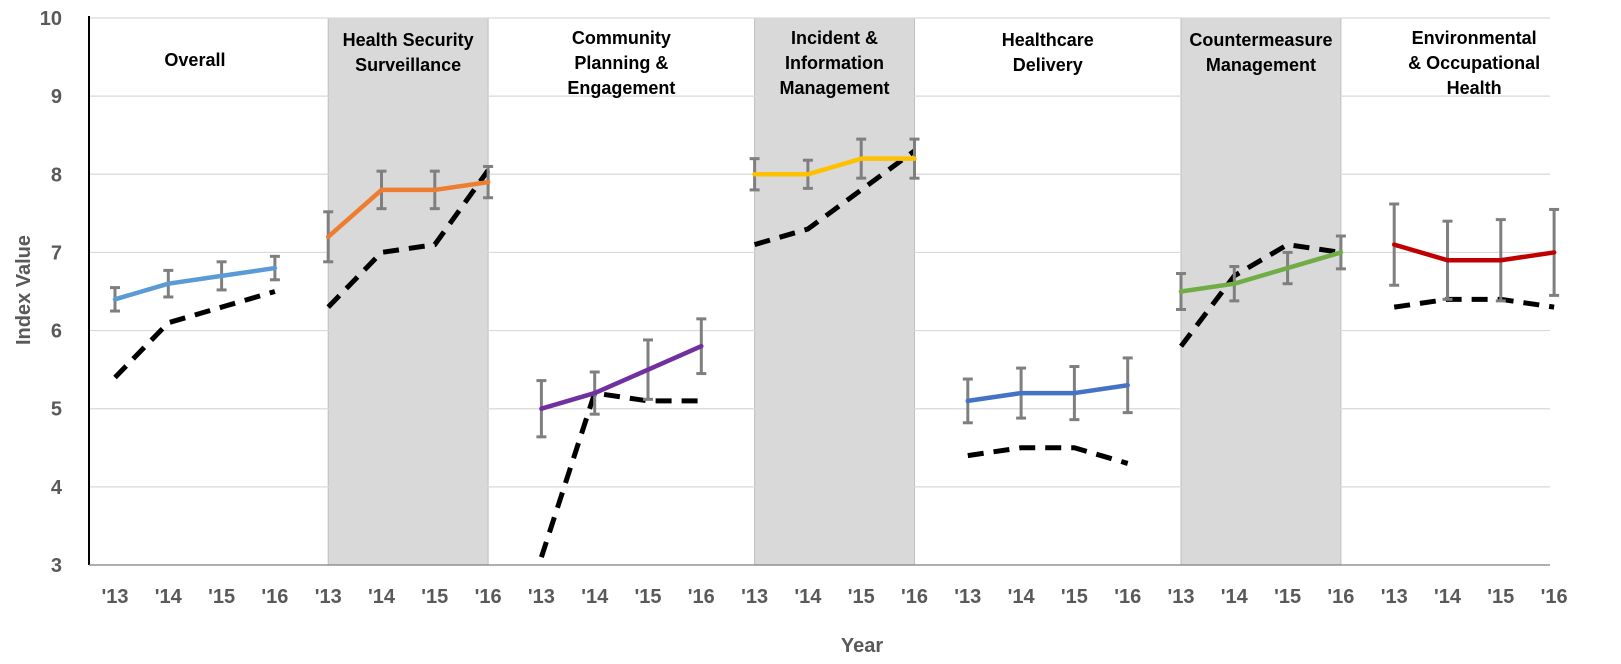 Image resolution: width=1621 pixels, height=664 pixels. Describe the element at coordinates (56, 175) in the screenshot. I see `y-tick-label: 8` at that location.